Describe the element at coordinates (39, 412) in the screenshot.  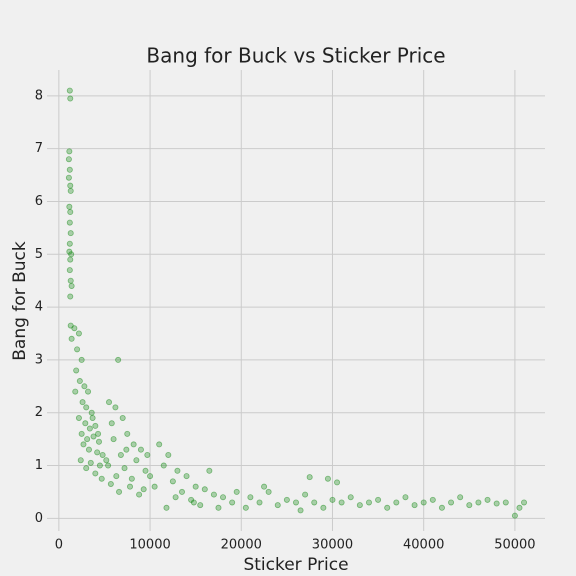
I see `y-tick-label: 2` at that location.